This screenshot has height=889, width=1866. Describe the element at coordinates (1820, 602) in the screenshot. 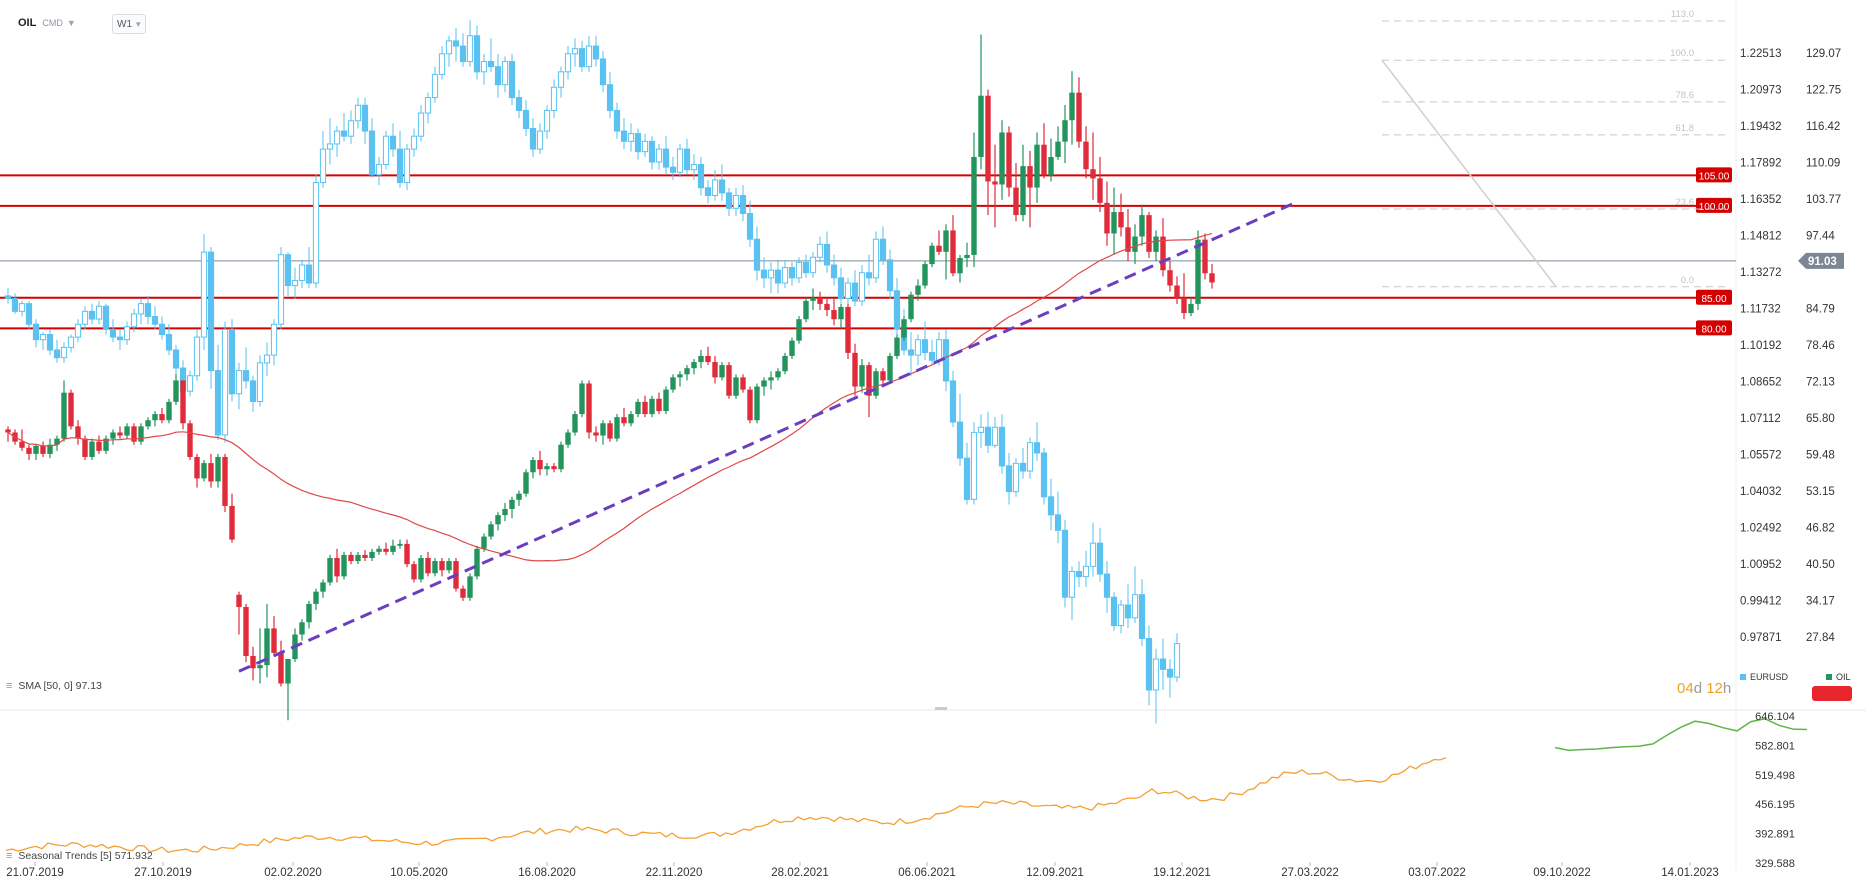

I see `oil-axis-label: 34.17` at that location.